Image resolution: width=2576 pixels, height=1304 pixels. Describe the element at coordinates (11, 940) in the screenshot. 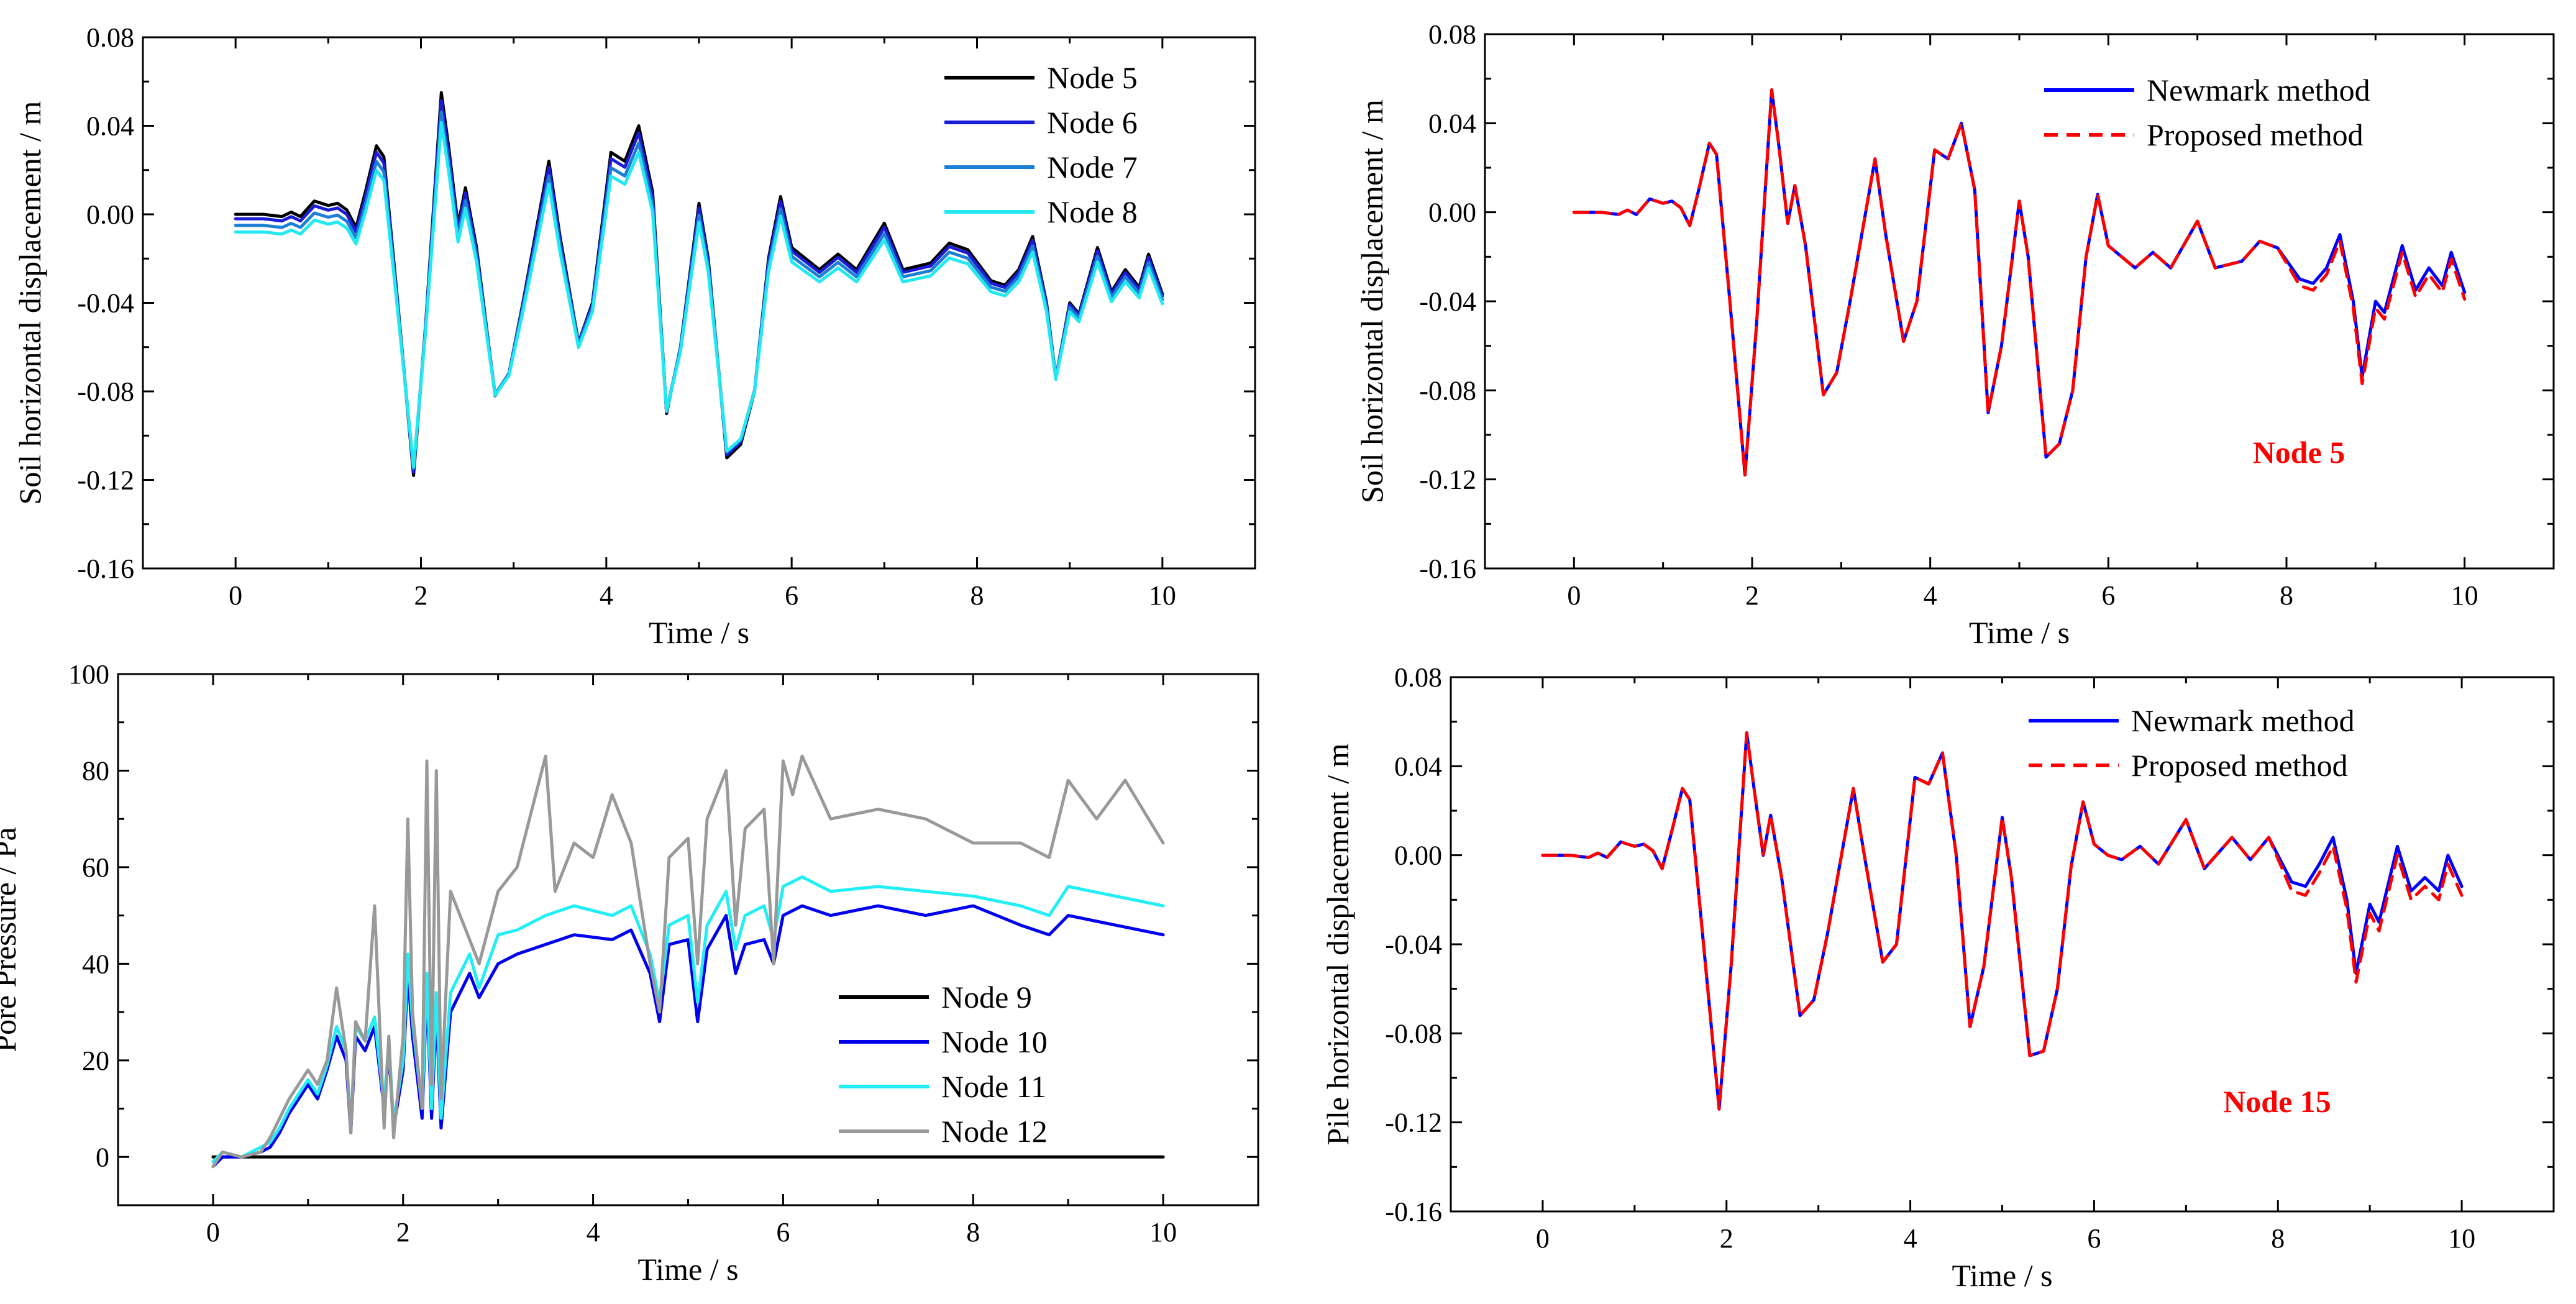

I see `y-axis-title: Pore Pressure / Pa` at that location.